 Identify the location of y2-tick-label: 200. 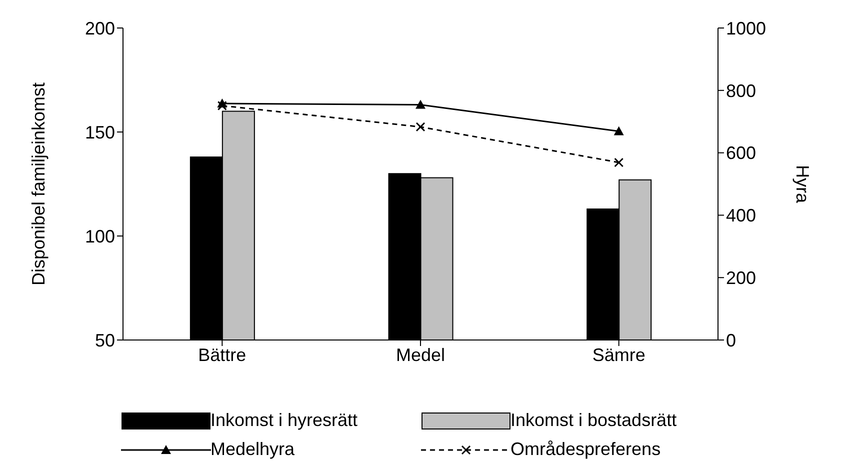
(741, 278).